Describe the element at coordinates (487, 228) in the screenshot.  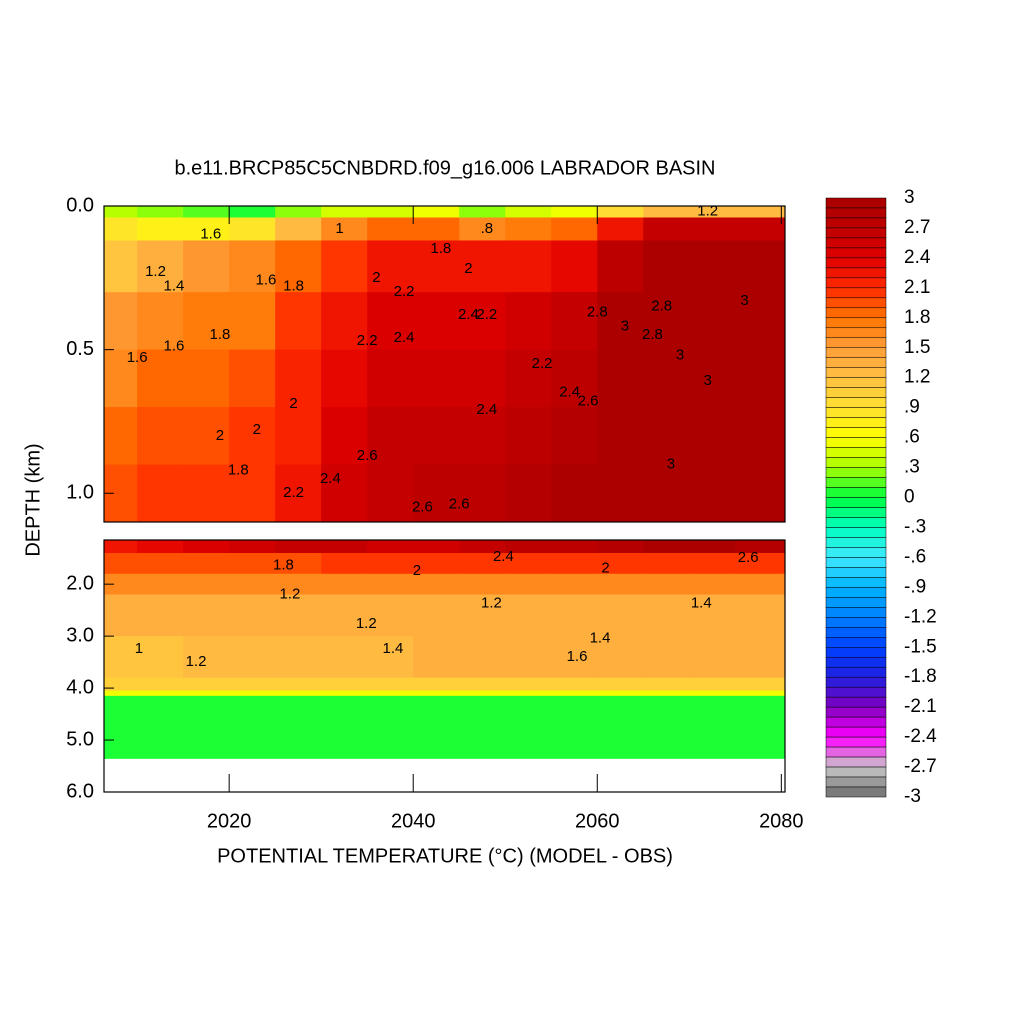
I see `contour-label: .8` at that location.